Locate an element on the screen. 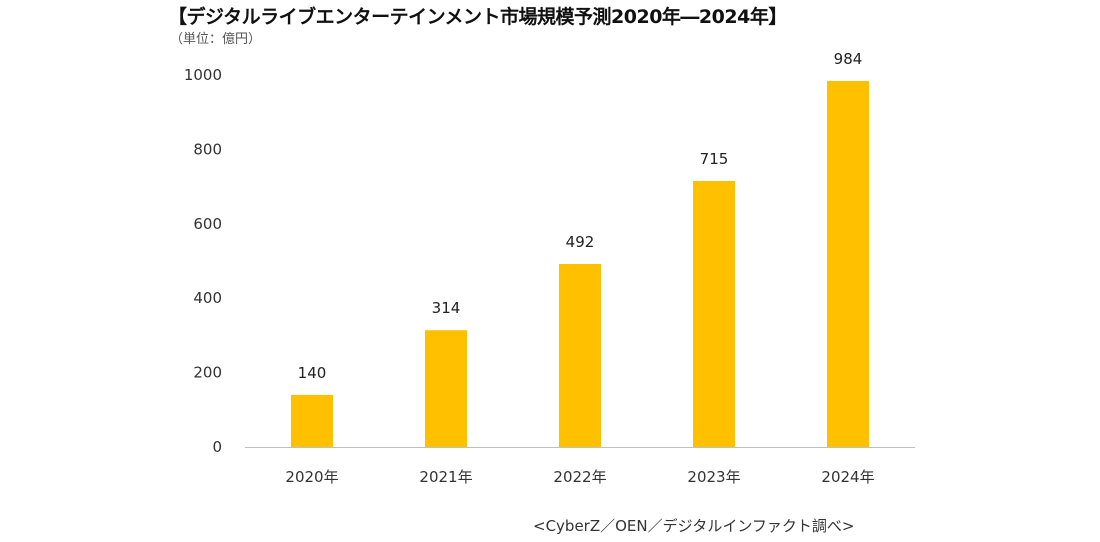  y-tick-label: 200 is located at coordinates (207, 373).